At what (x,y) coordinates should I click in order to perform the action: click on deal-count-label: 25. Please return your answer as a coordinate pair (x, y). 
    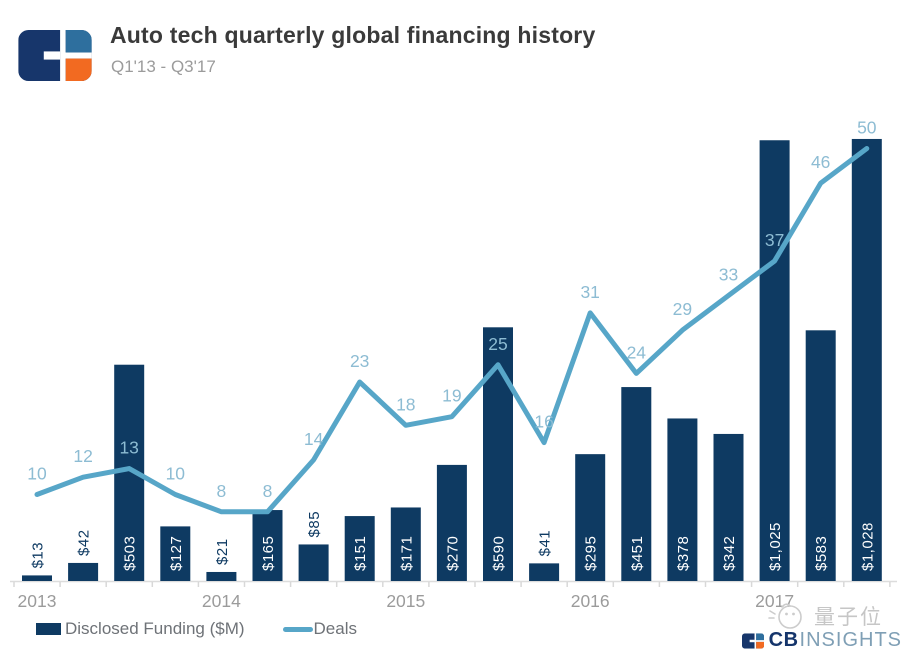
    Looking at the image, I should click on (497, 344).